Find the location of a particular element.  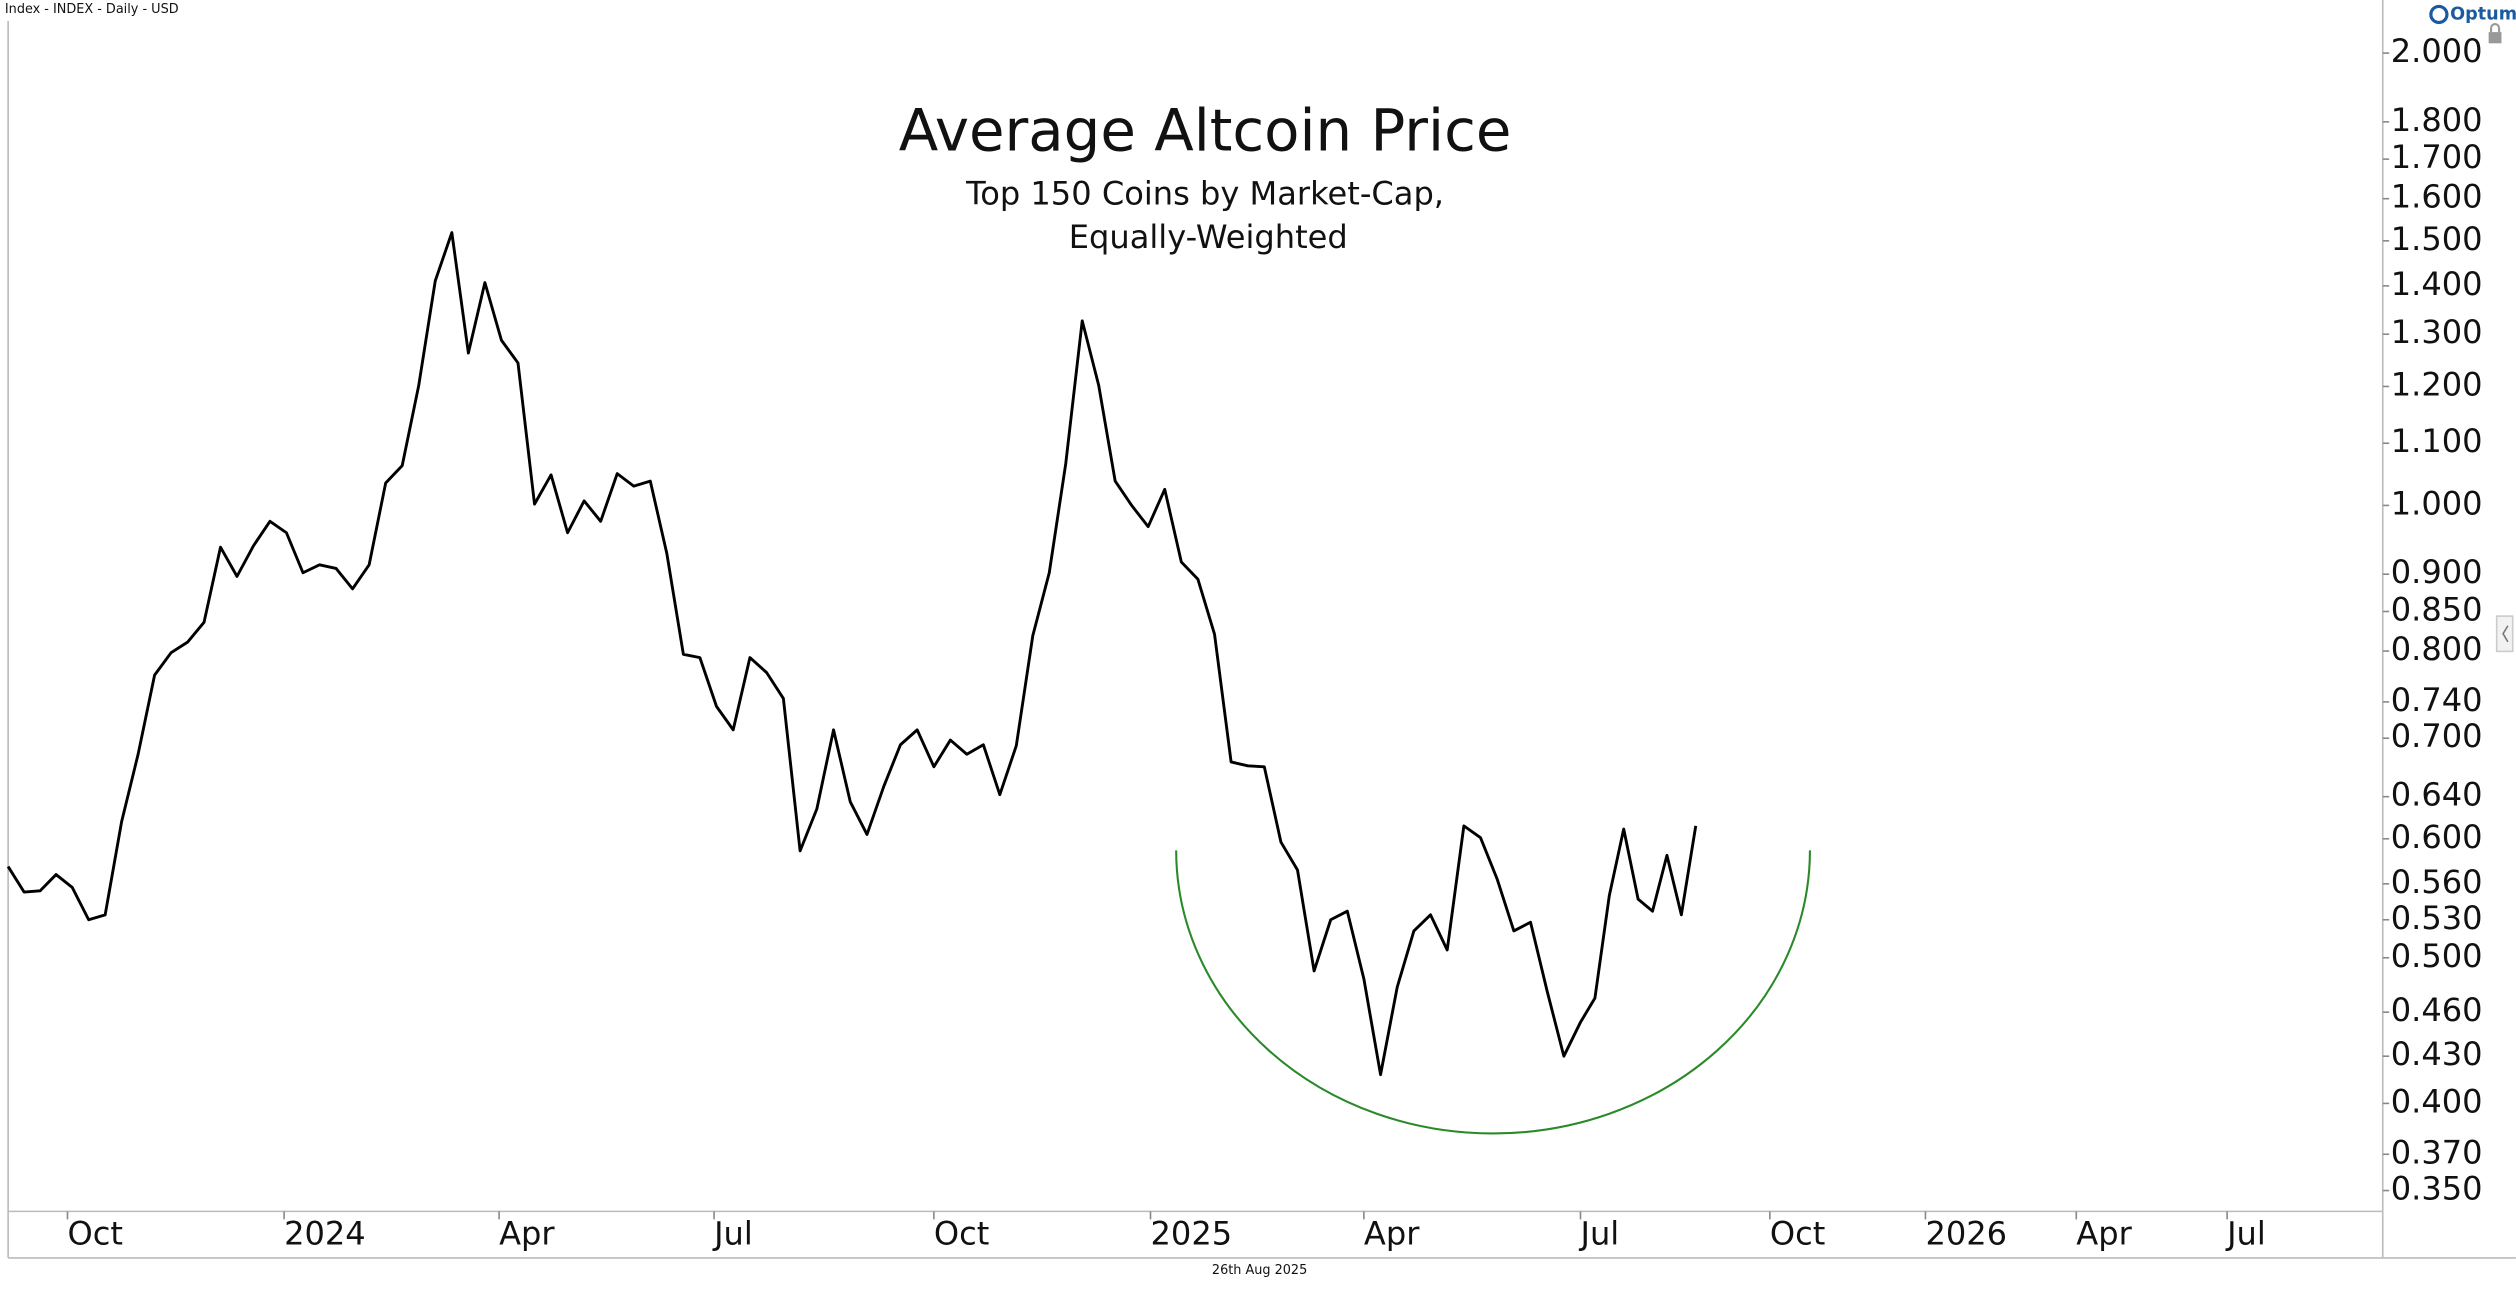

y-tick-label: 1.300 is located at coordinates (2437, 332).